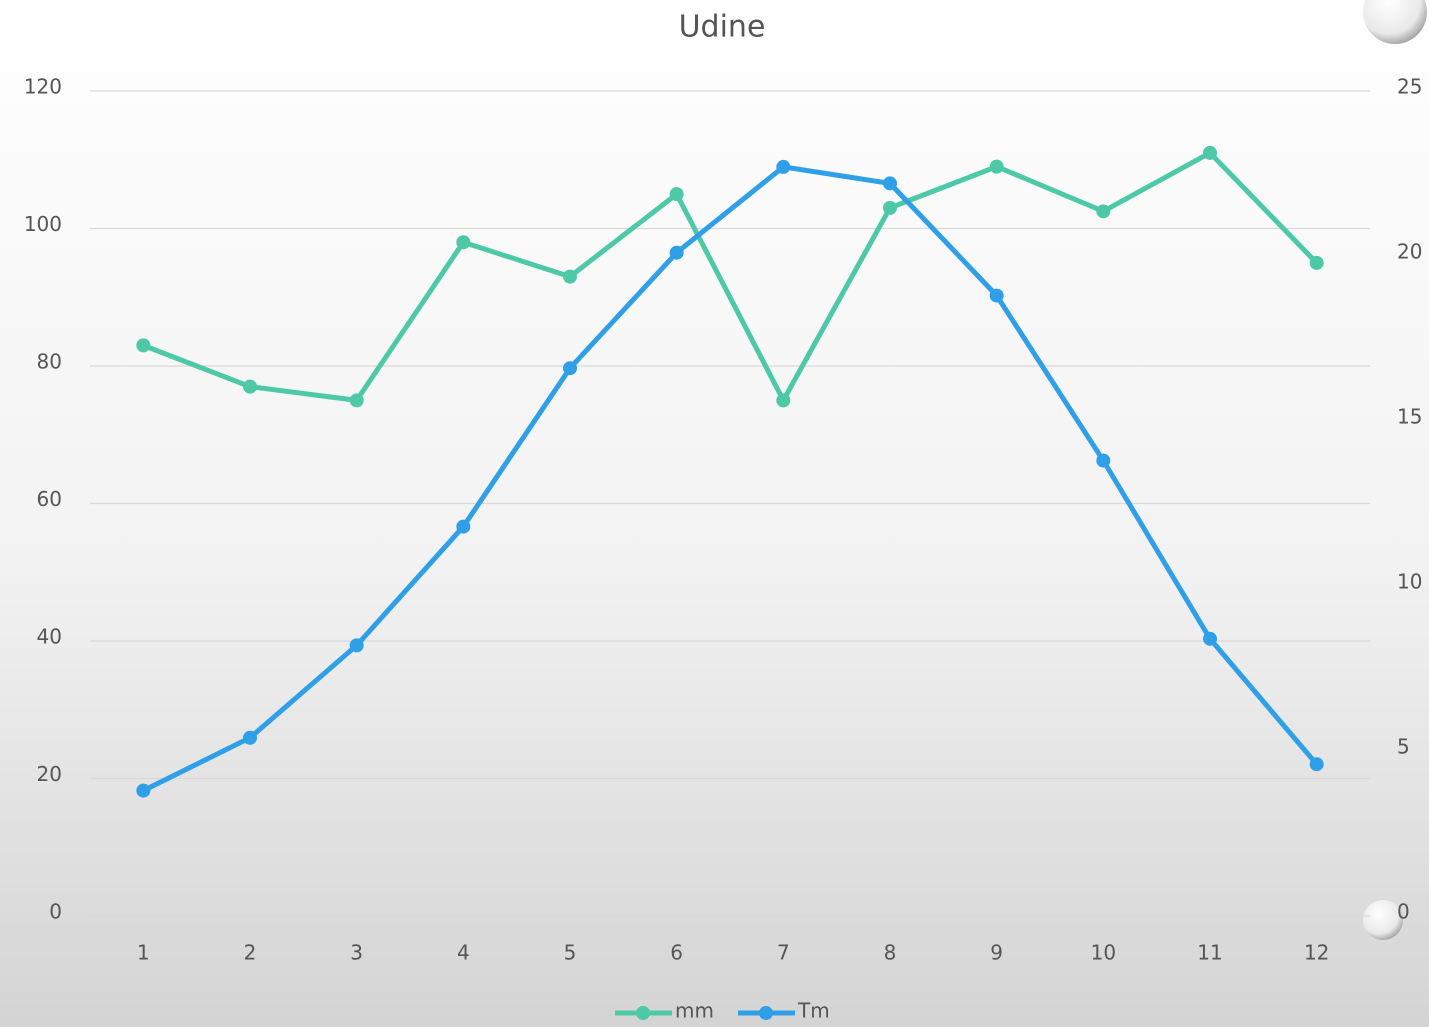 This screenshot has width=1429, height=1027. What do you see at coordinates (676, 953) in the screenshot?
I see `x-tick-label: 6` at bounding box center [676, 953].